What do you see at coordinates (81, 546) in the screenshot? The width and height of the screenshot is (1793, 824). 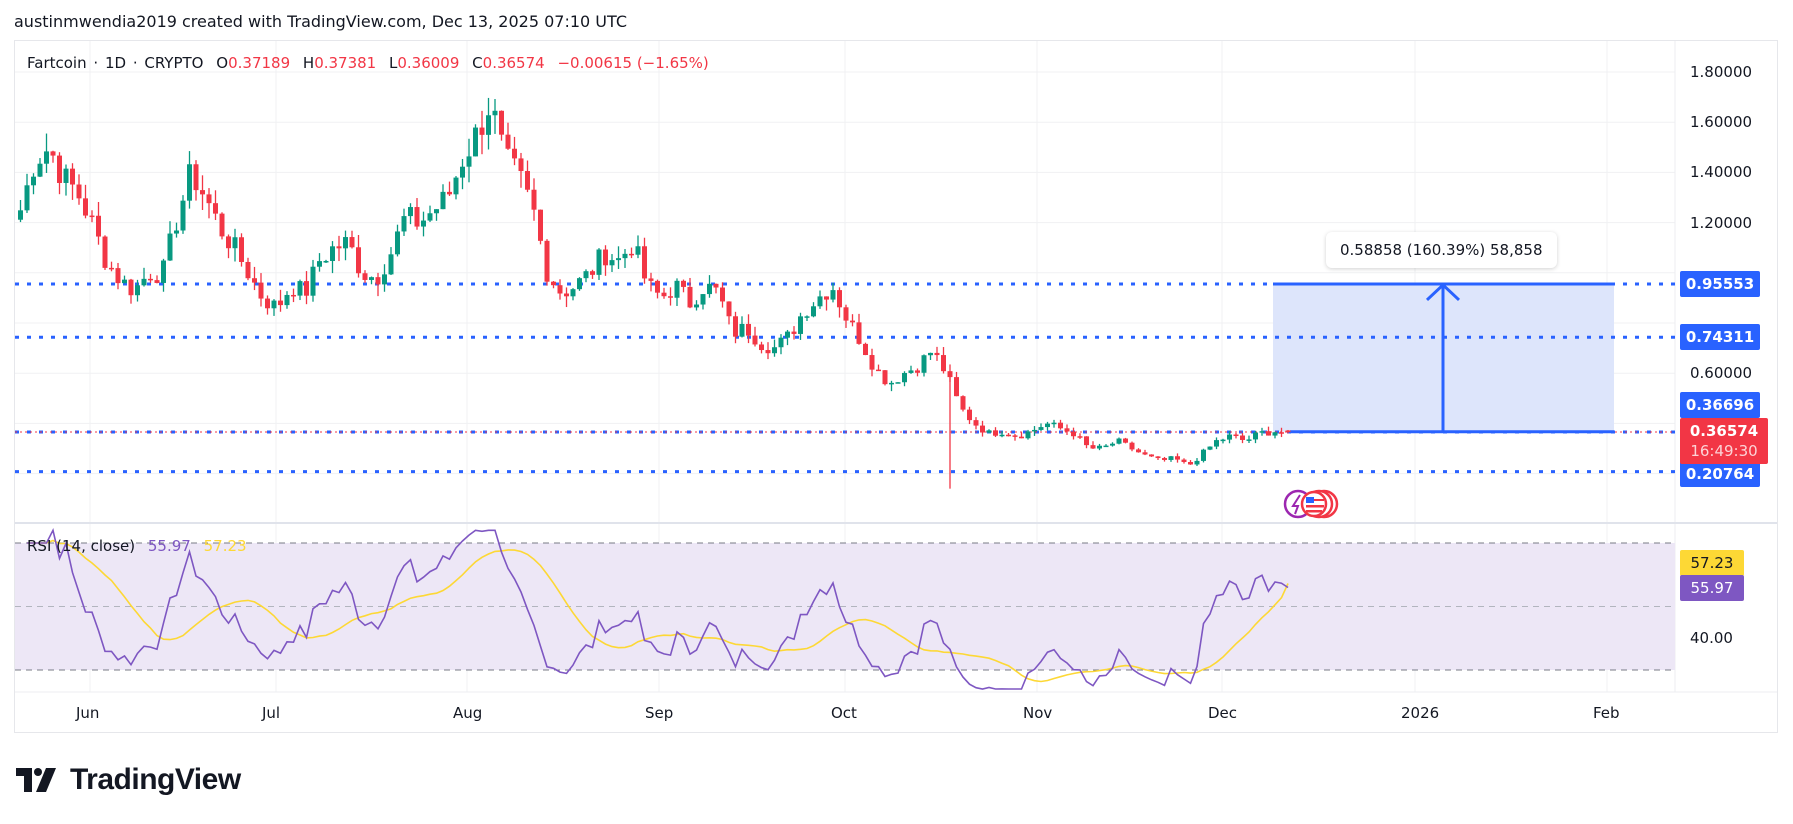 I see `rsi-title: RSI (14, close)` at bounding box center [81, 546].